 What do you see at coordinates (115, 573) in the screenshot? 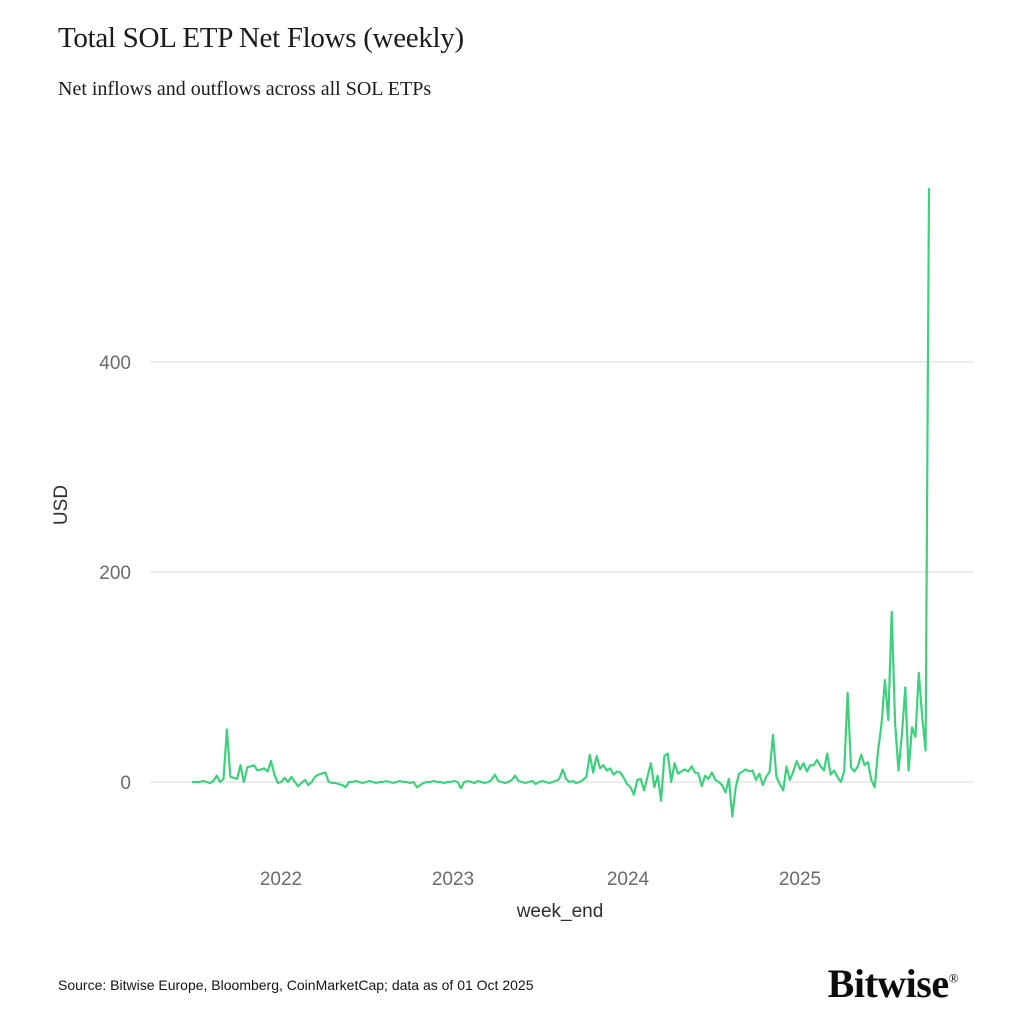
I see `y-tick-label-200: 200` at bounding box center [115, 573].